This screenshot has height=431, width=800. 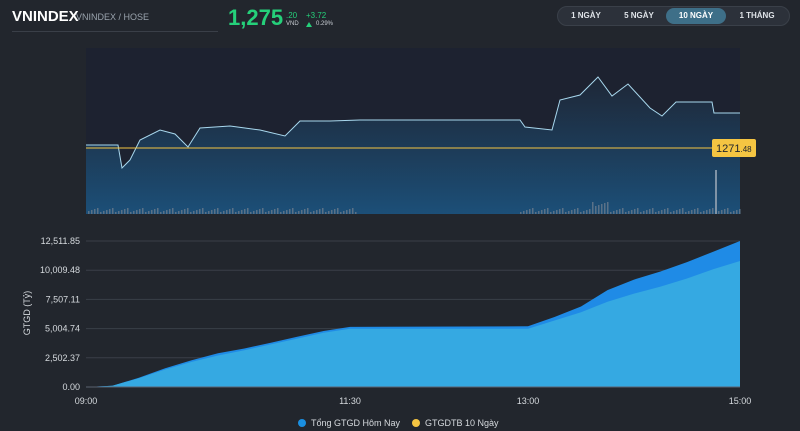 I want to click on tab-1-ngay: 1 NGÀY, so click(x=586, y=15).